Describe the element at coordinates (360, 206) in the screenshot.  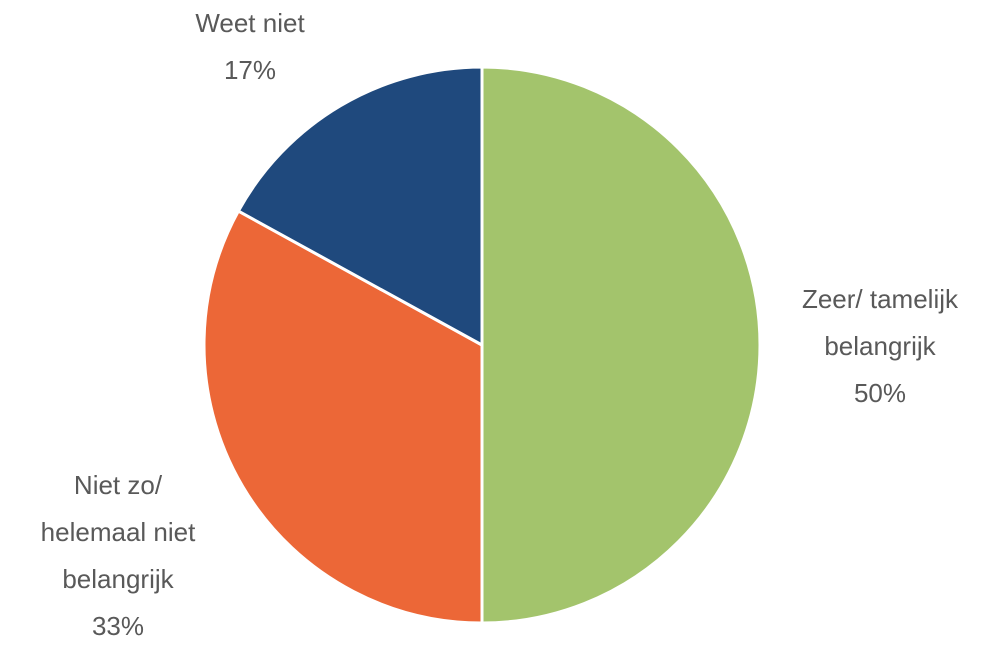
I see `pie-slice` at that location.